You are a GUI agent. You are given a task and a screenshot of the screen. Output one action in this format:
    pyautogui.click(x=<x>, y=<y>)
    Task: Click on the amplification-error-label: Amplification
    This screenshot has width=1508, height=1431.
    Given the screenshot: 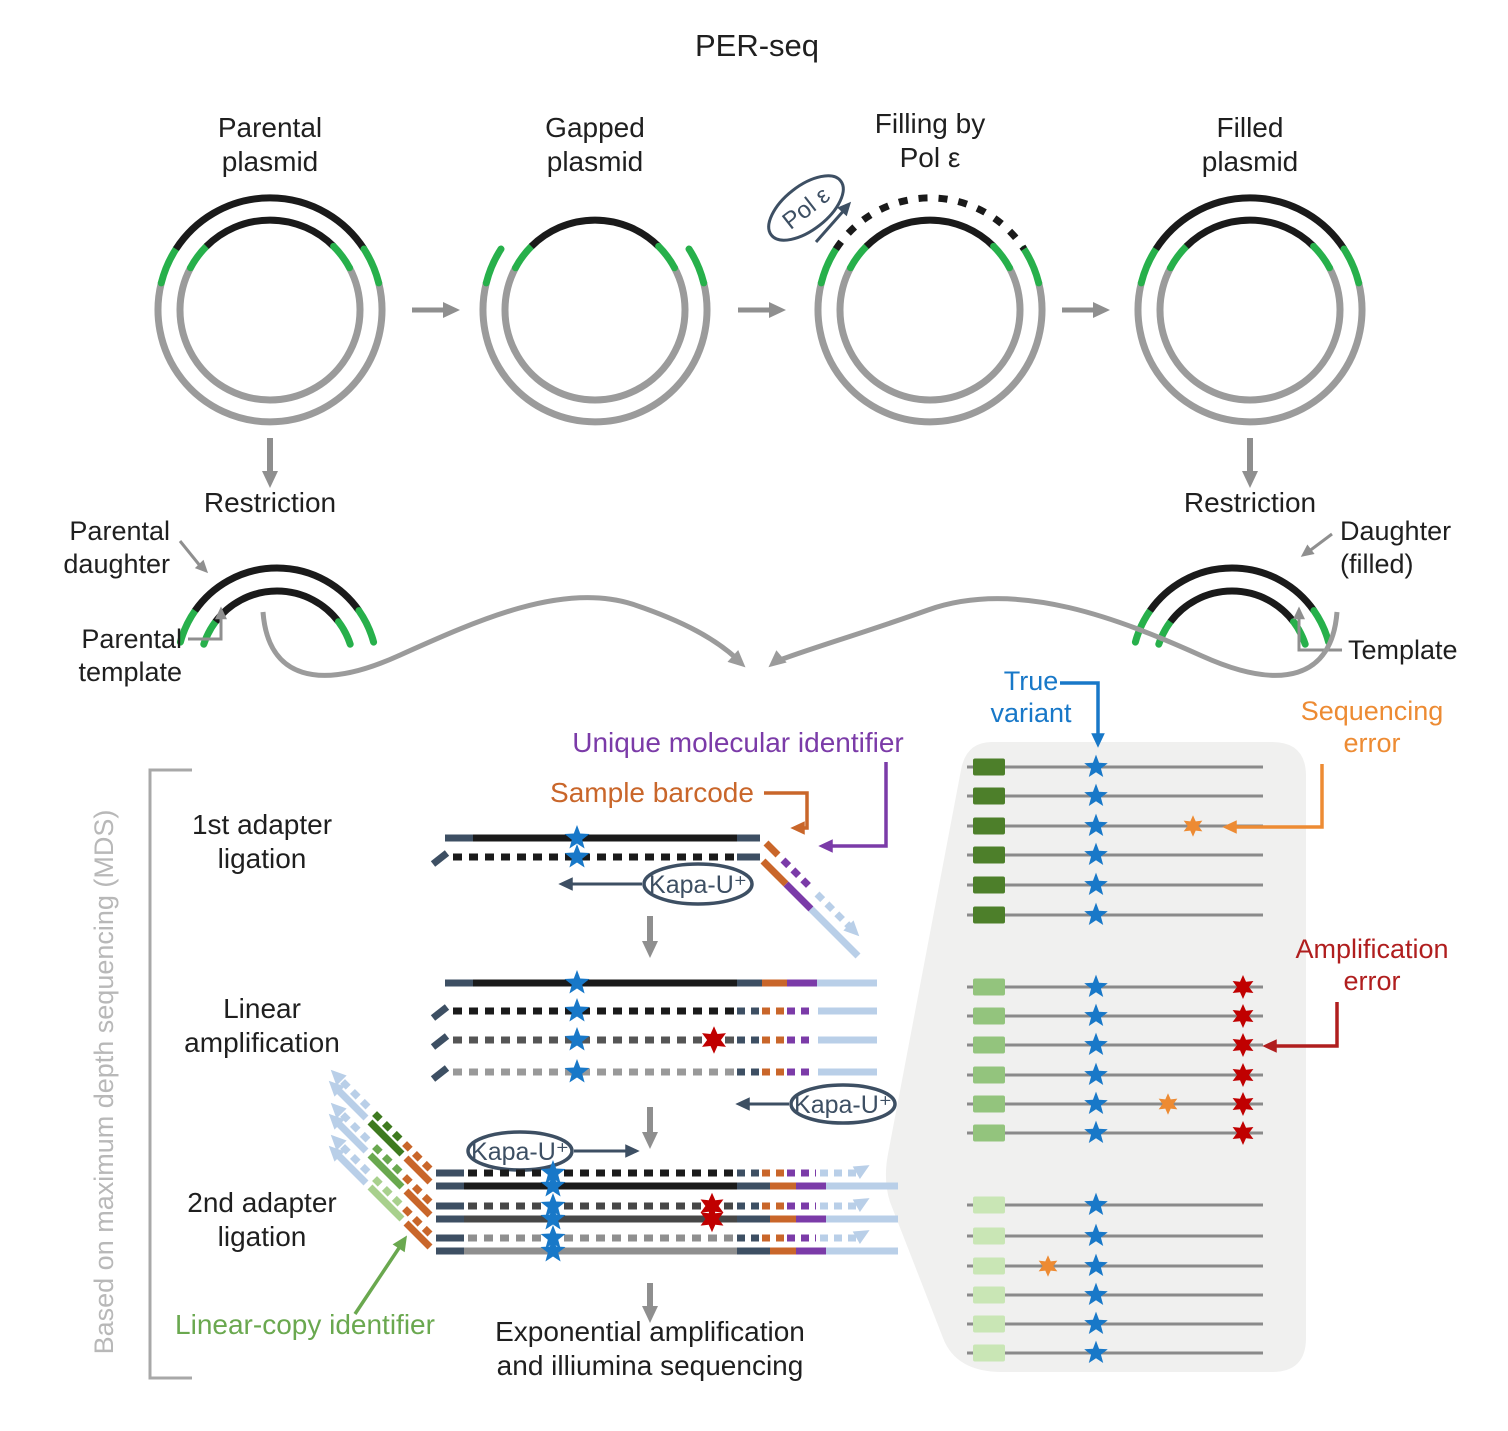 What is the action you would take?
    pyautogui.click(x=1371, y=949)
    